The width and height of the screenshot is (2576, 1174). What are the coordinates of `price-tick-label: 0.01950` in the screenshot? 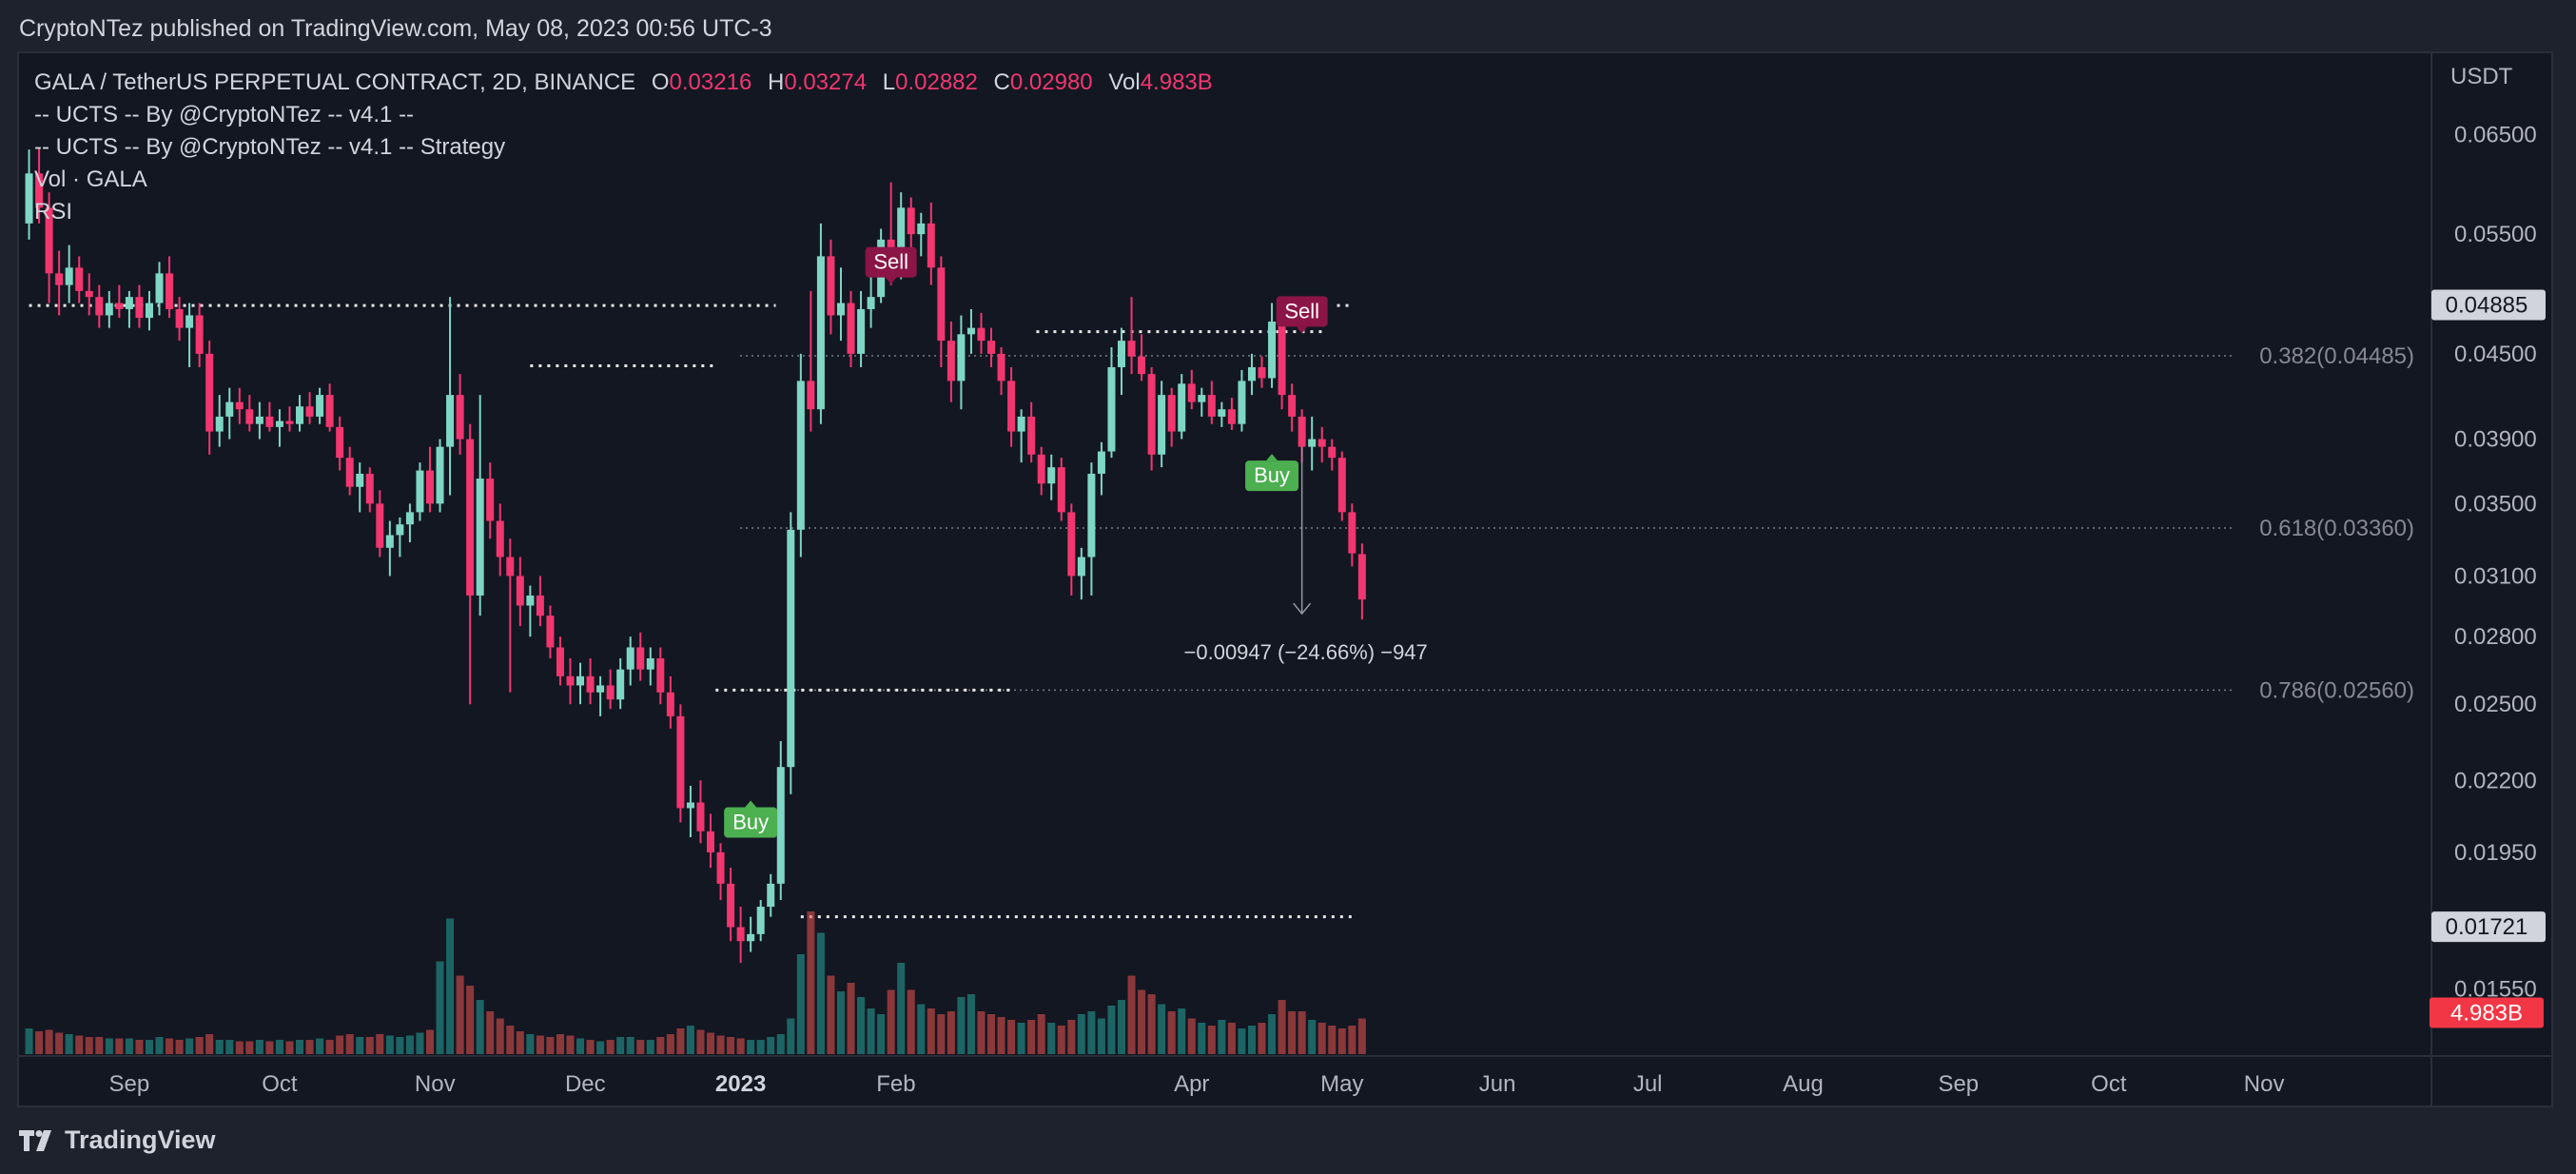 It's located at (2495, 853).